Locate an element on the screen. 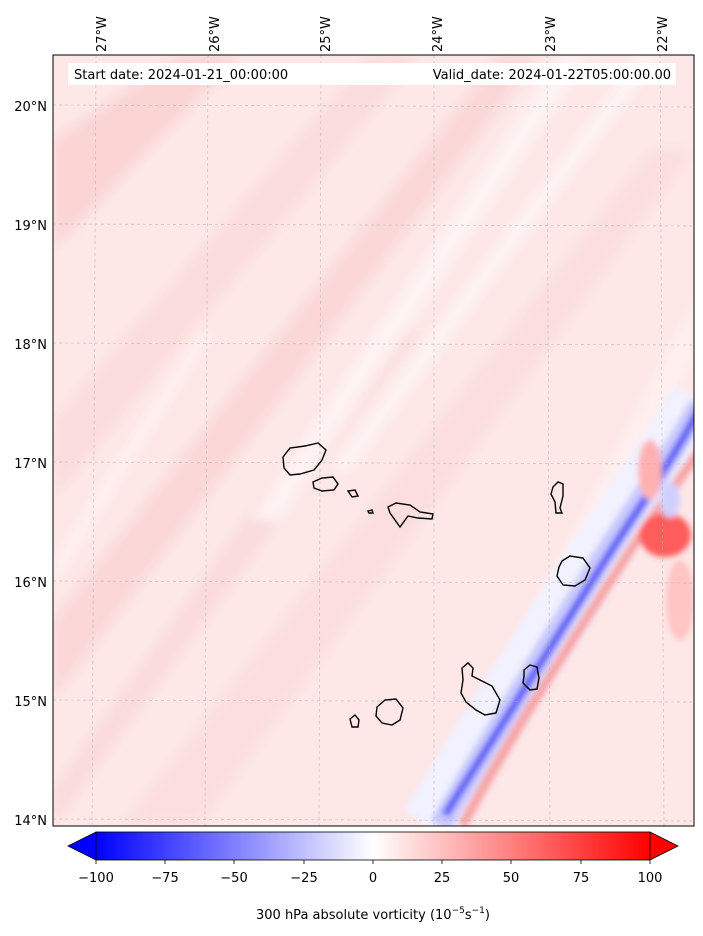 Image resolution: width=703 pixels, height=936 pixels. colorbar-tick-label: 25 is located at coordinates (442, 878).